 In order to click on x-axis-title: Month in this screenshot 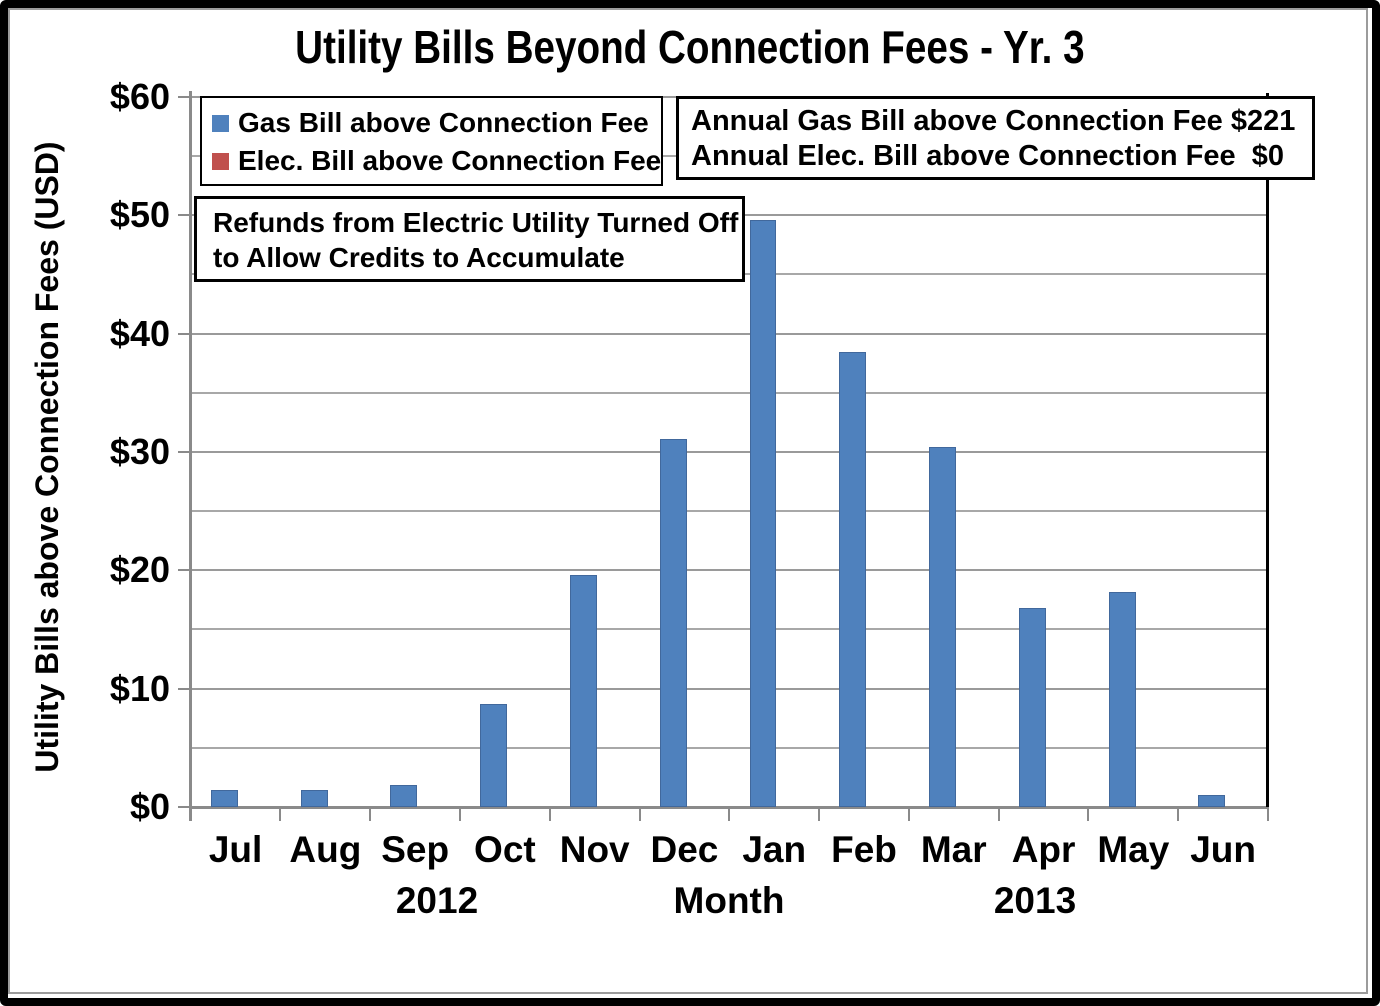, I will do `click(729, 900)`.